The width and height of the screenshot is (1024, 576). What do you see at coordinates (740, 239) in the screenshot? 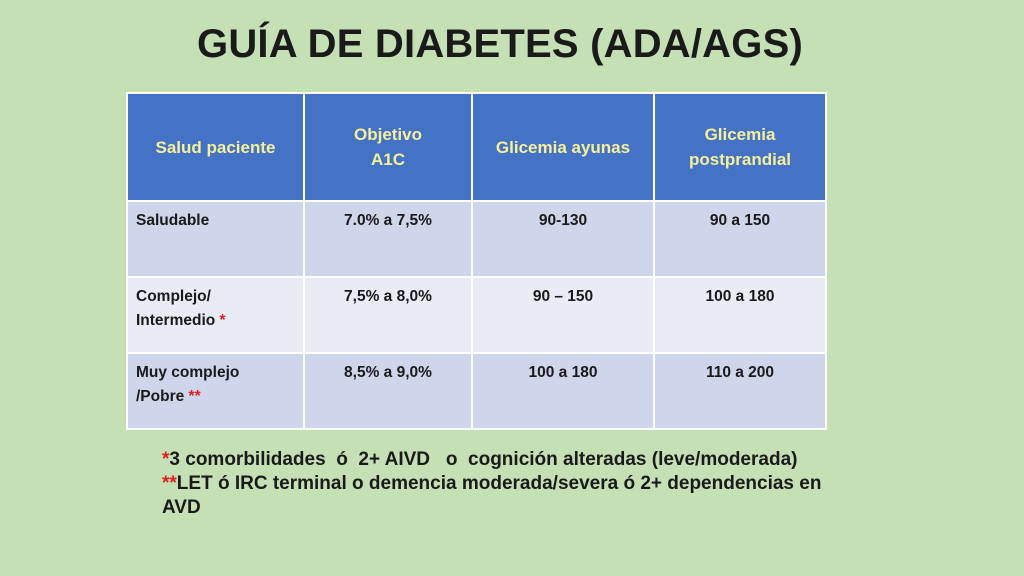
I see `cell-postprandial: 90 a 150` at bounding box center [740, 239].